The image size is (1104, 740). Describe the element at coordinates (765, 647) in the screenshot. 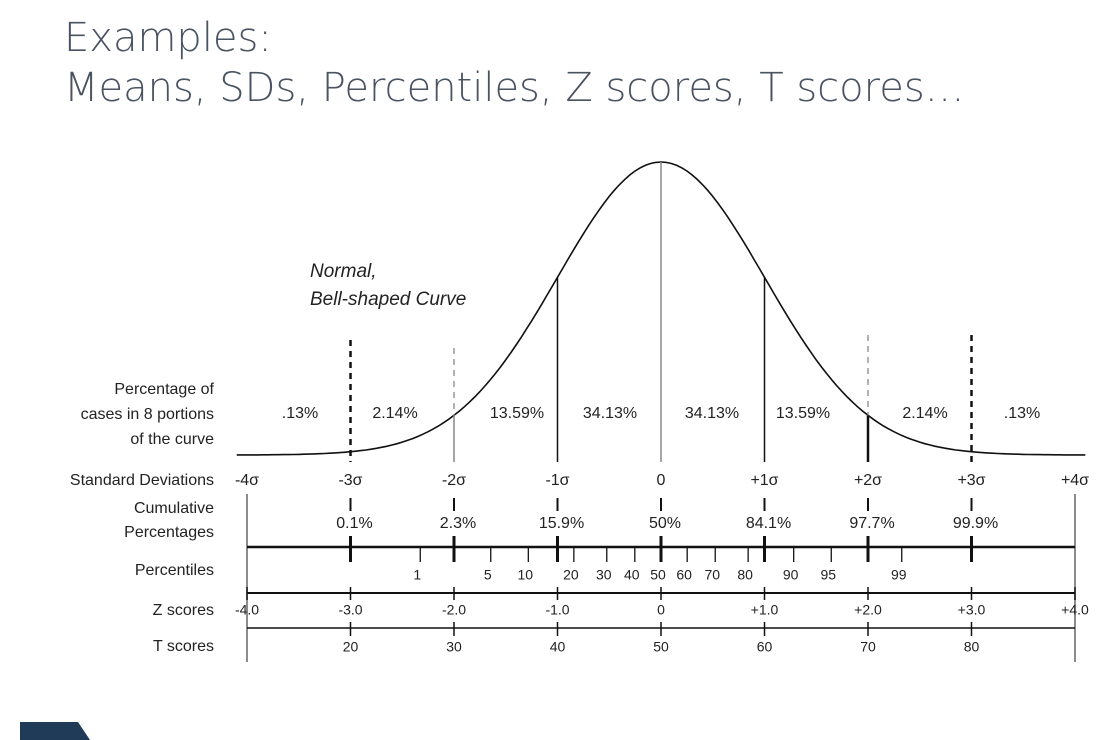

I see `t-value: 60` at that location.